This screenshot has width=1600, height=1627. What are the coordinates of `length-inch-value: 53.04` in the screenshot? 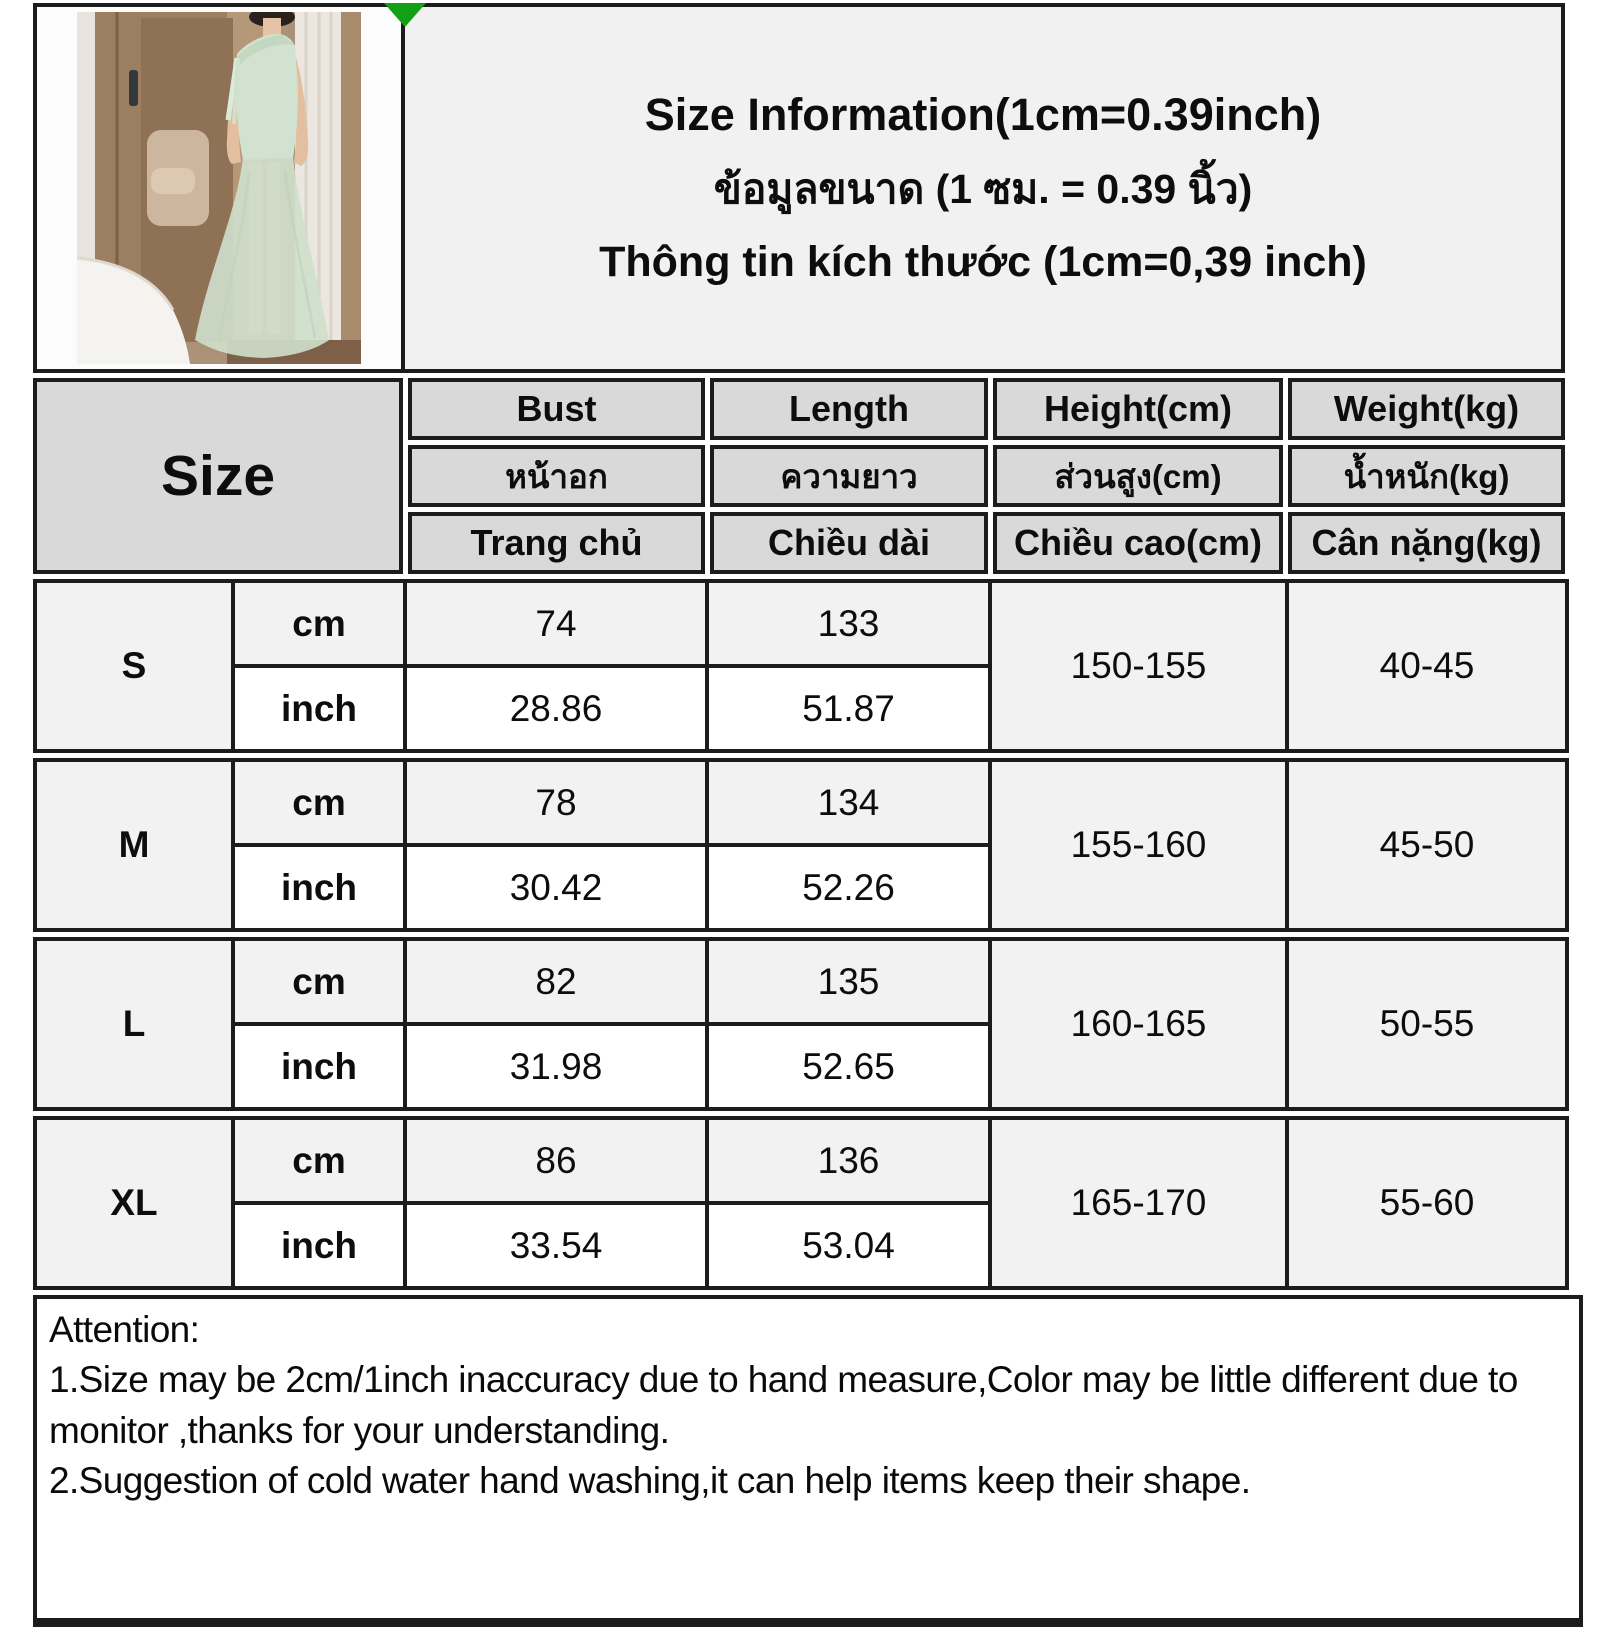 It's located at (848, 1245).